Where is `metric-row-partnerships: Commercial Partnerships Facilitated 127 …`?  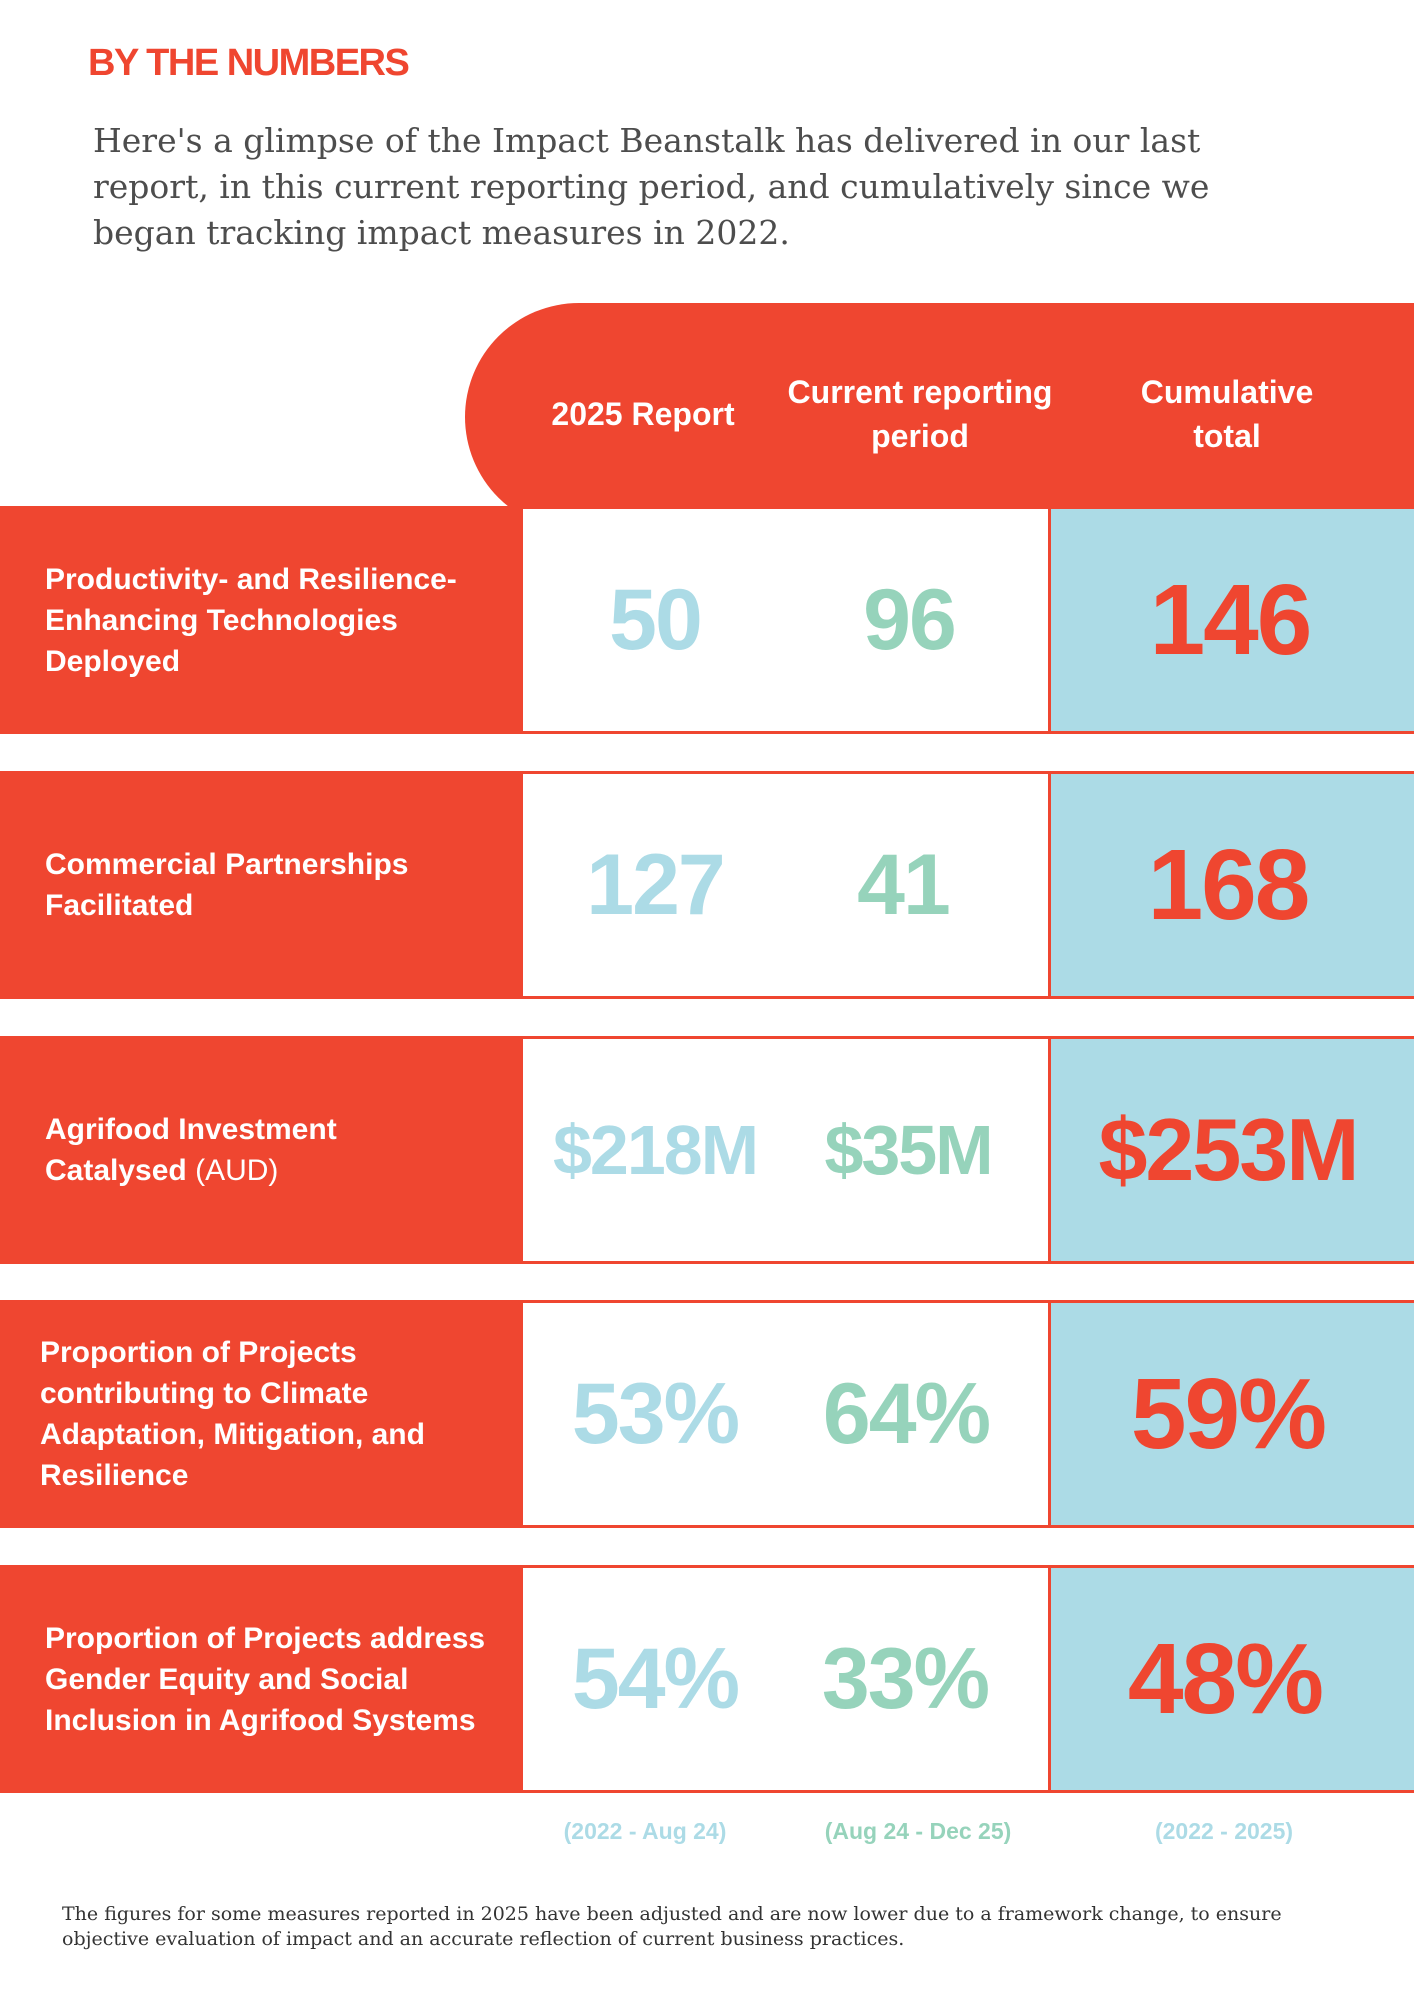 metric-row-partnerships: Commercial Partnerships Facilitated 127 … is located at coordinates (707, 885).